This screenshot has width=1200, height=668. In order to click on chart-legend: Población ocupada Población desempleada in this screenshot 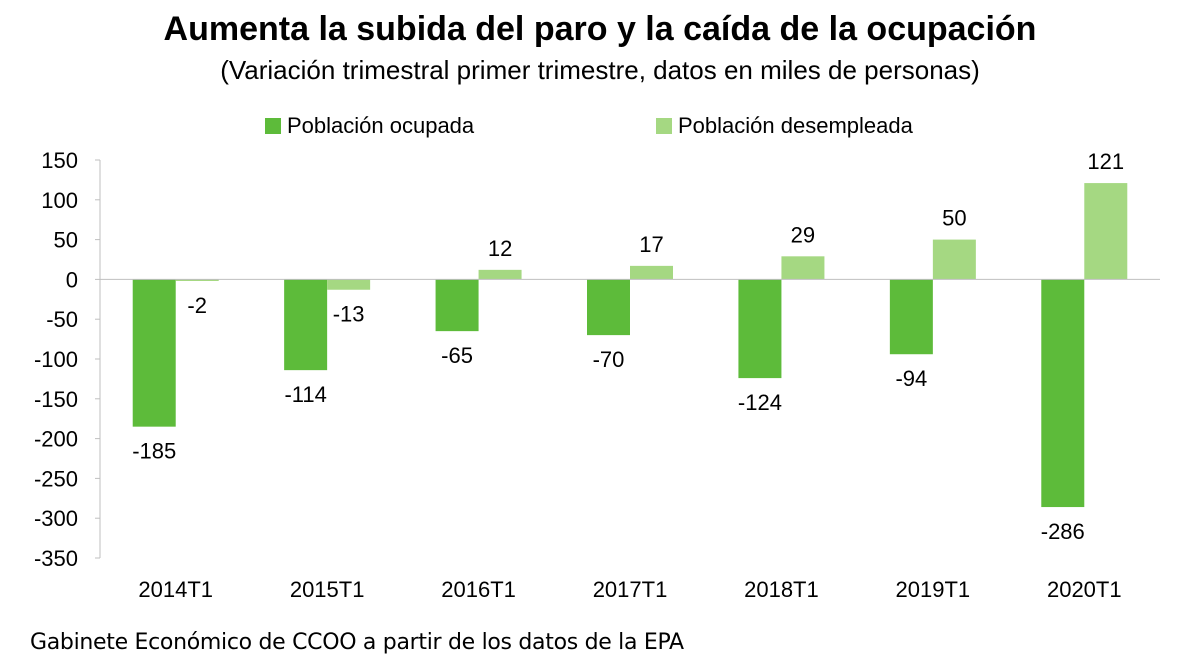, I will do `click(600, 128)`.